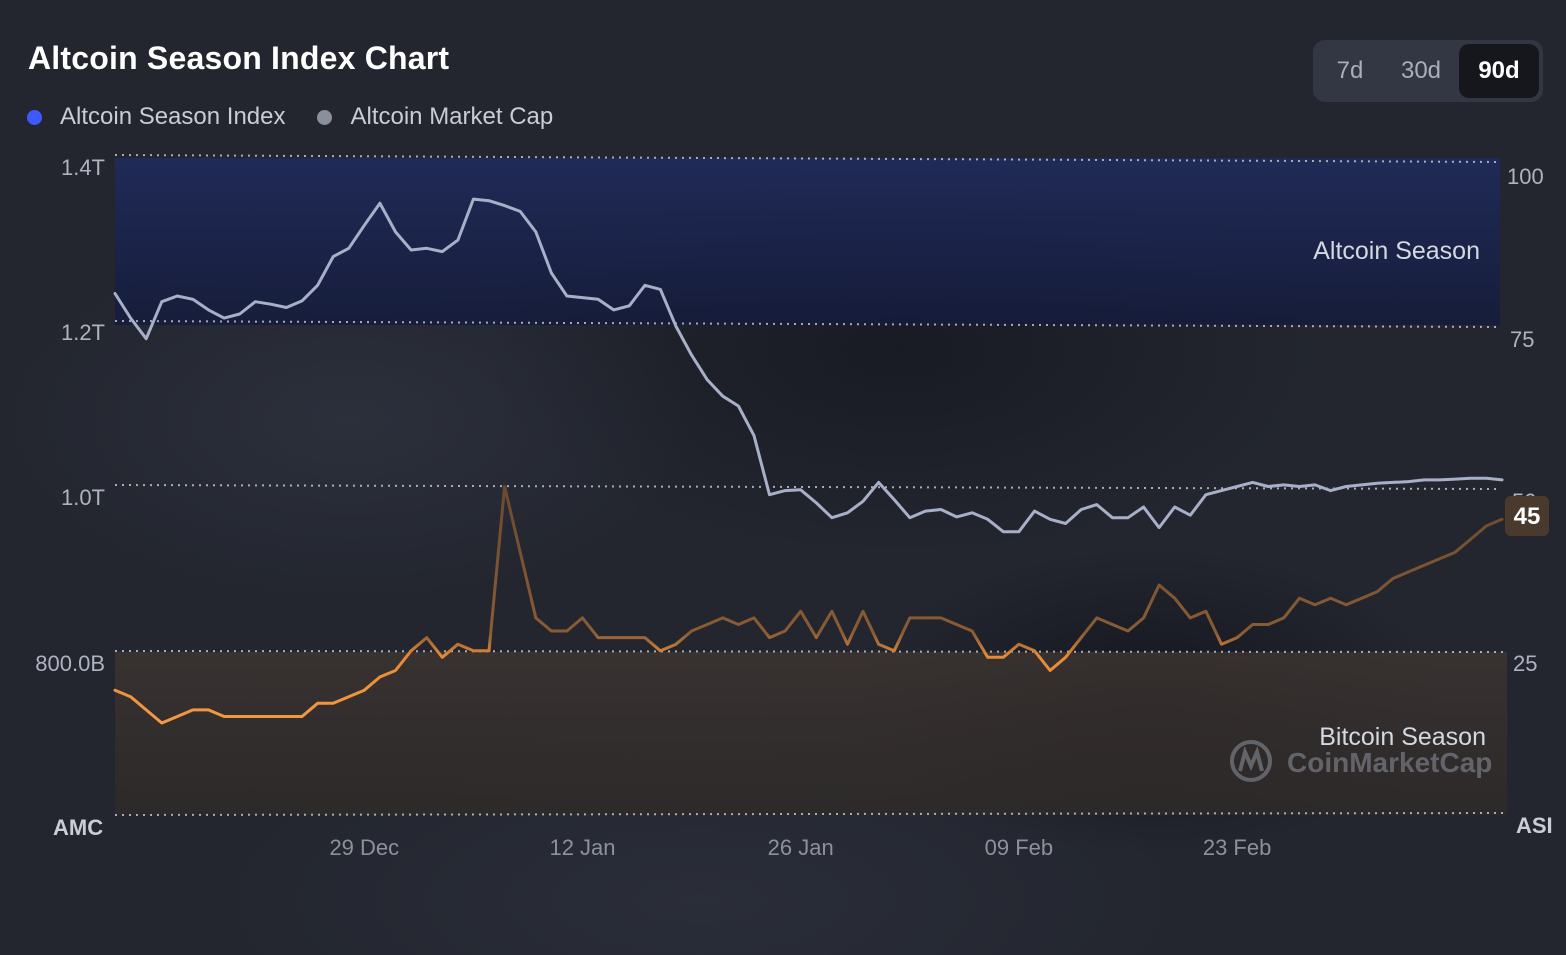 The width and height of the screenshot is (1566, 955). Describe the element at coordinates (582, 847) in the screenshot. I see `x-tick-label: 12 Jan` at that location.